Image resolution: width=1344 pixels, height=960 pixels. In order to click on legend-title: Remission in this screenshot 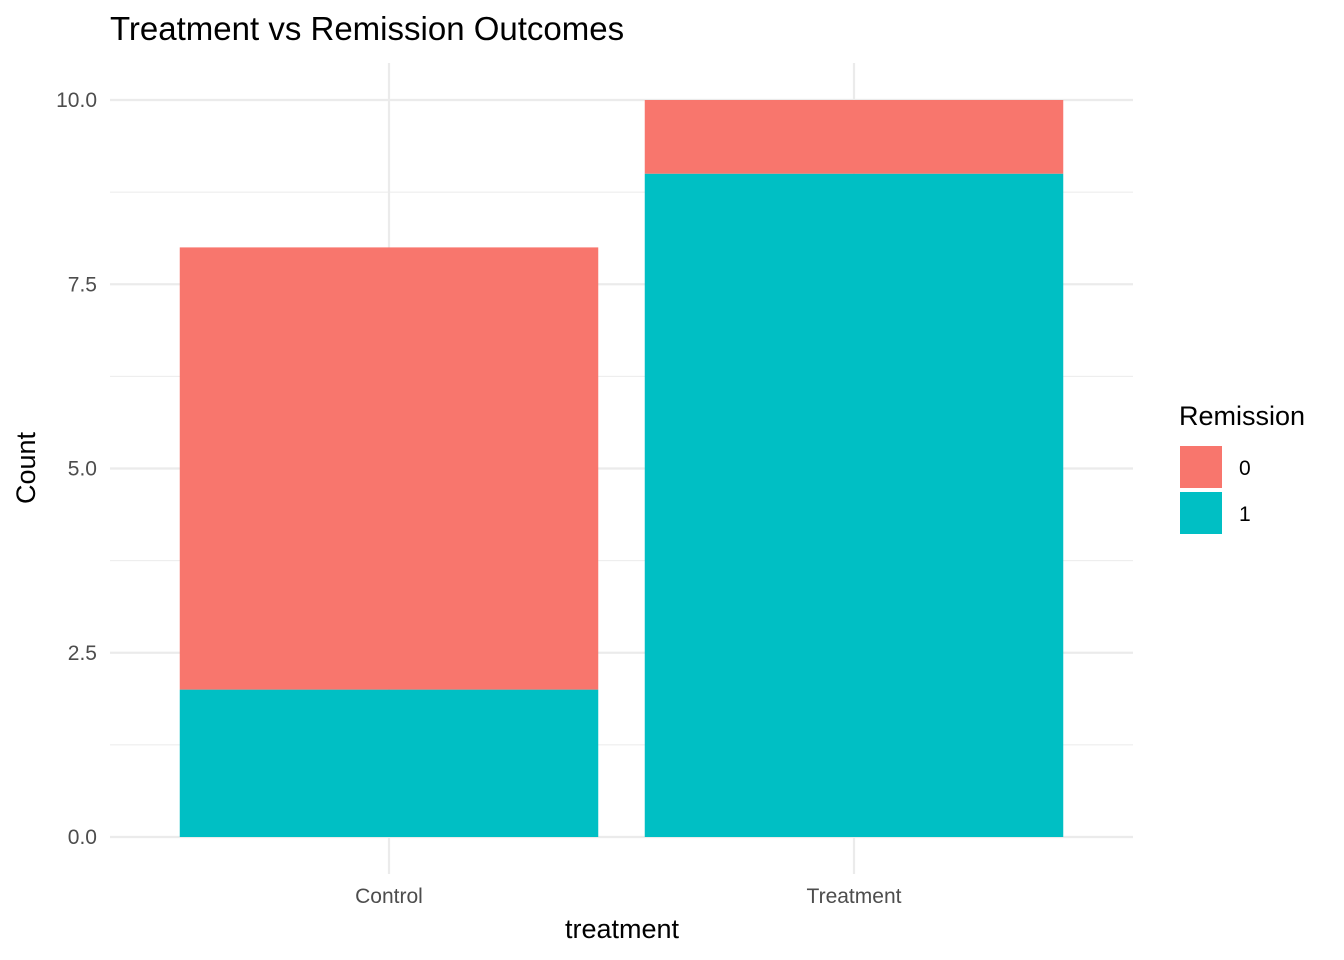, I will do `click(1242, 416)`.